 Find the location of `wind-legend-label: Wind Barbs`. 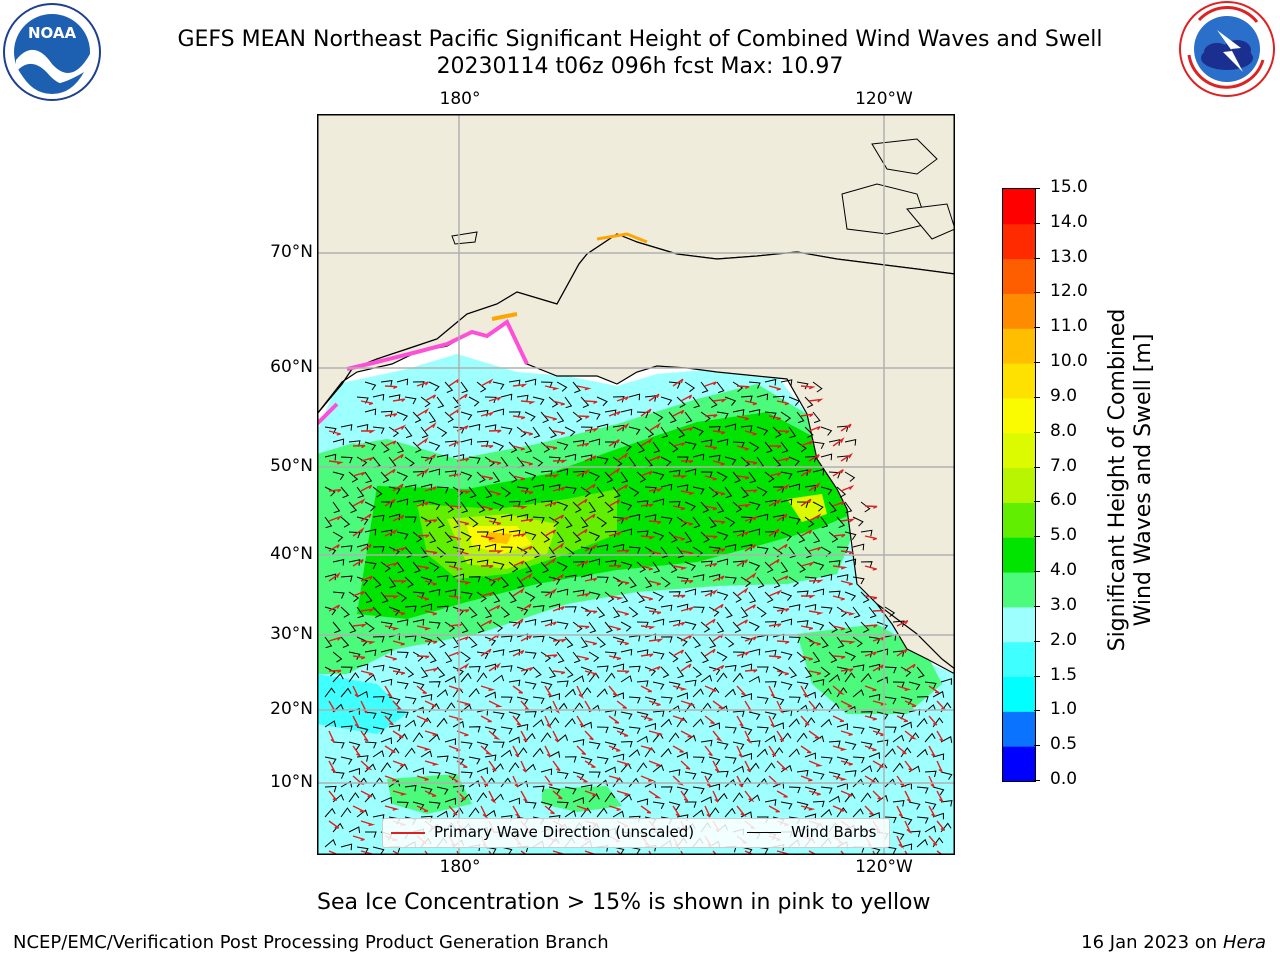

wind-legend-label: Wind Barbs is located at coordinates (834, 832).